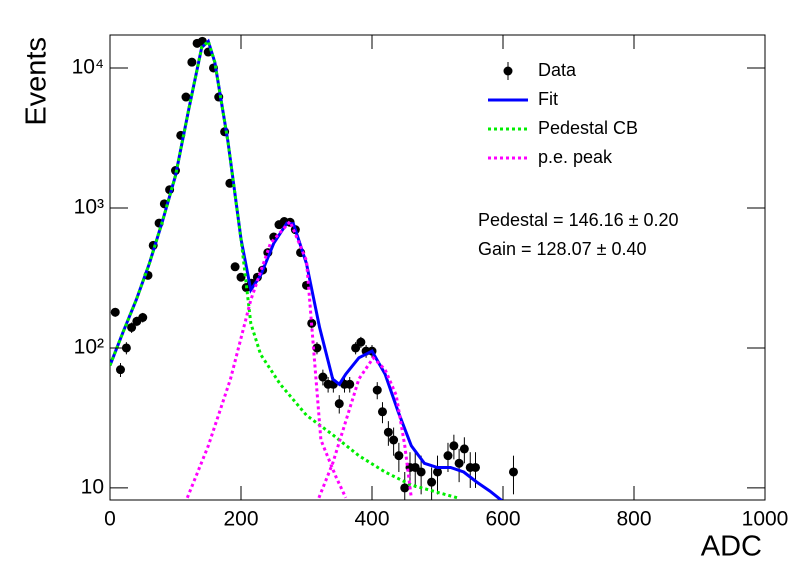 Image resolution: width=796 pixels, height=572 pixels. What do you see at coordinates (371, 519) in the screenshot?
I see `x-tick-label: 400` at bounding box center [371, 519].